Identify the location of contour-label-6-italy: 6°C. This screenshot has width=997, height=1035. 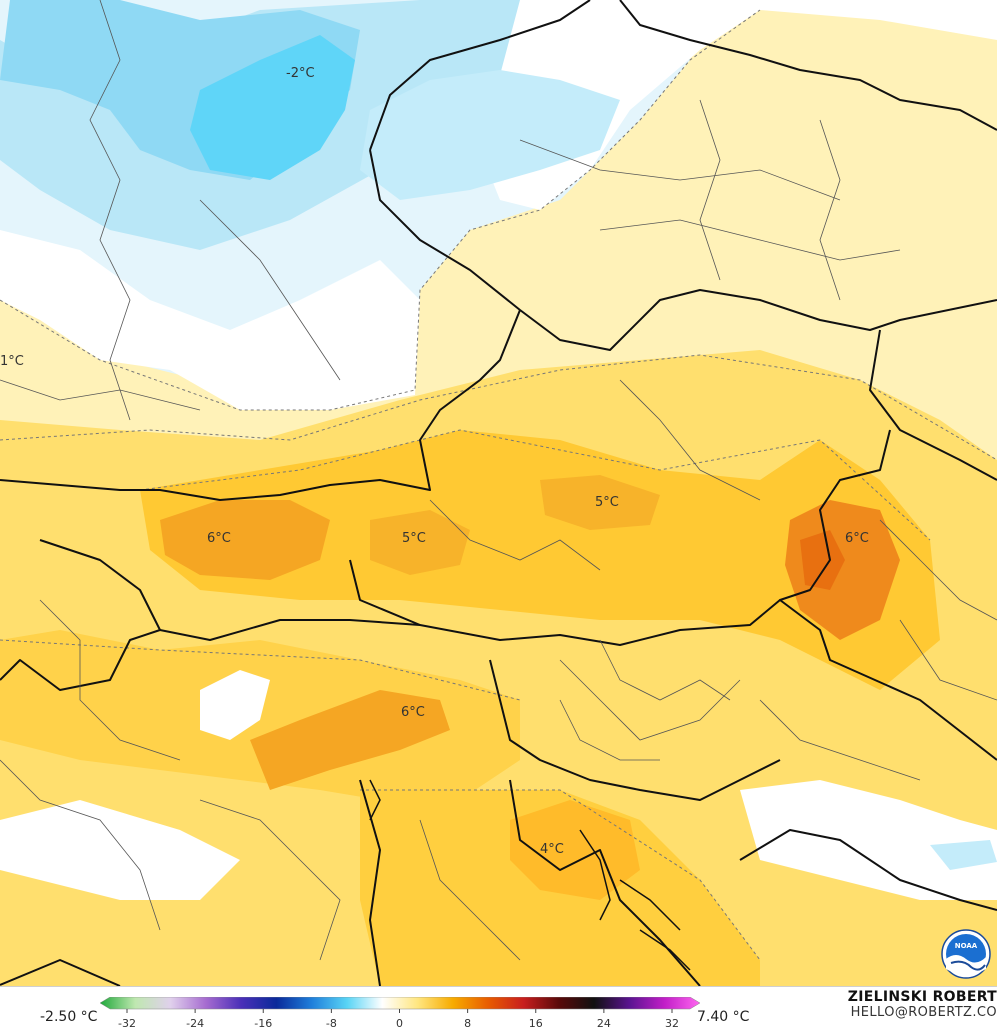
(413, 712).